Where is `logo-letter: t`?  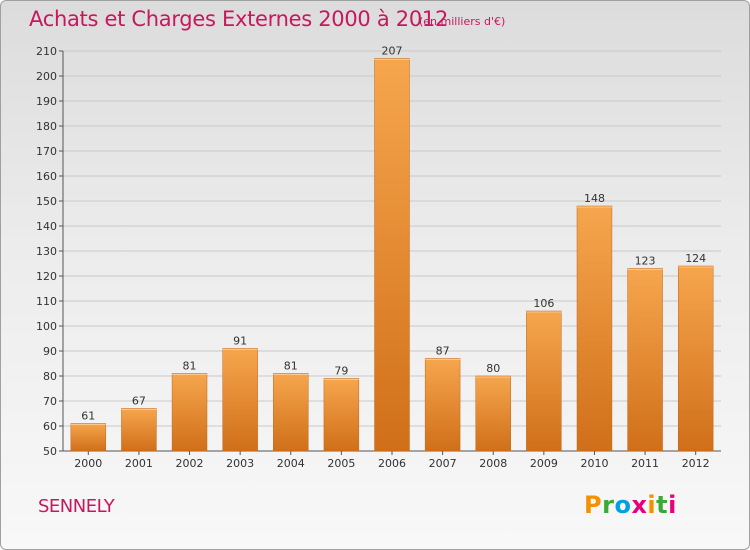 logo-letter: t is located at coordinates (662, 505).